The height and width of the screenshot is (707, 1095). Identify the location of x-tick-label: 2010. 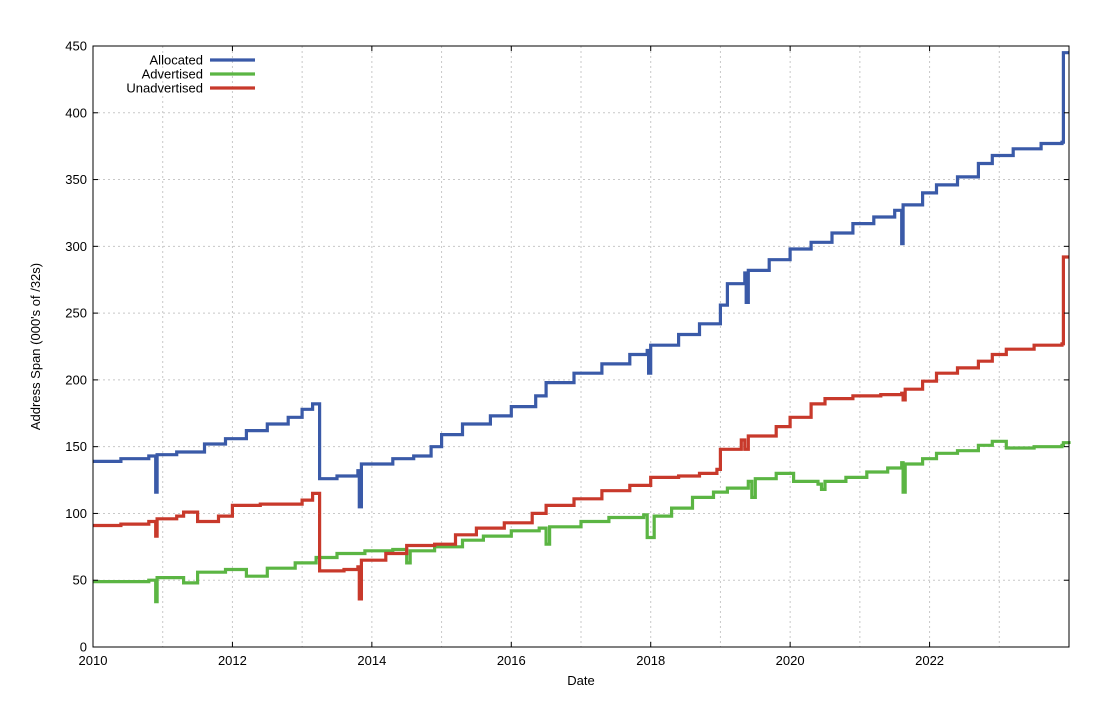
(93, 660).